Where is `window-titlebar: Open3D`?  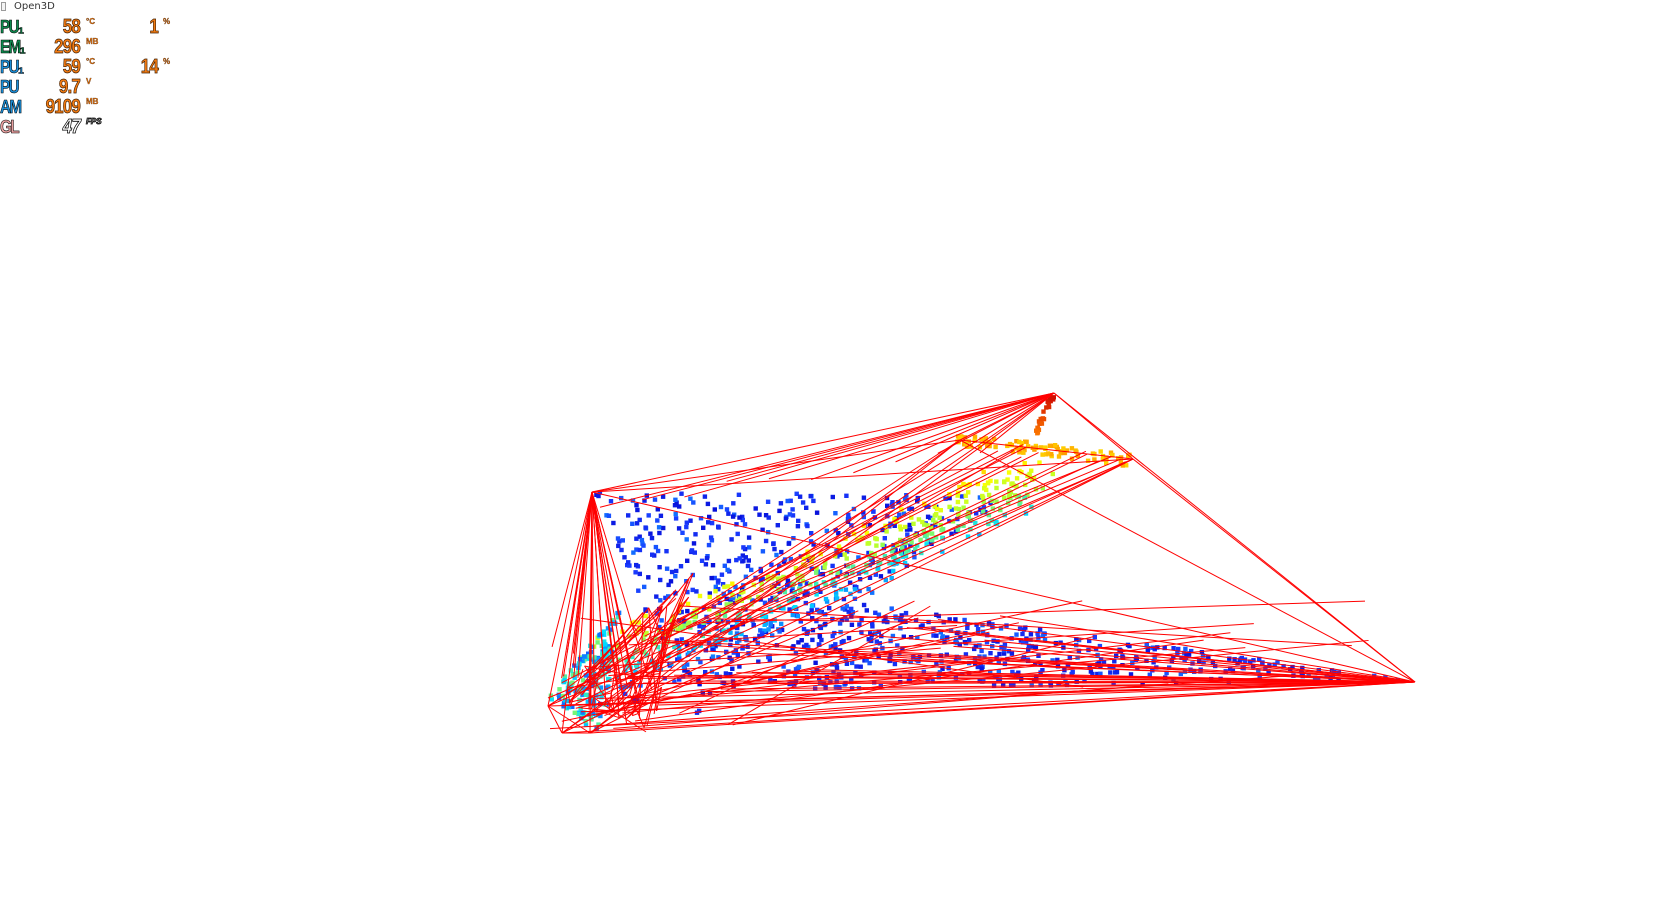 window-titlebar: Open3D is located at coordinates (100, 6).